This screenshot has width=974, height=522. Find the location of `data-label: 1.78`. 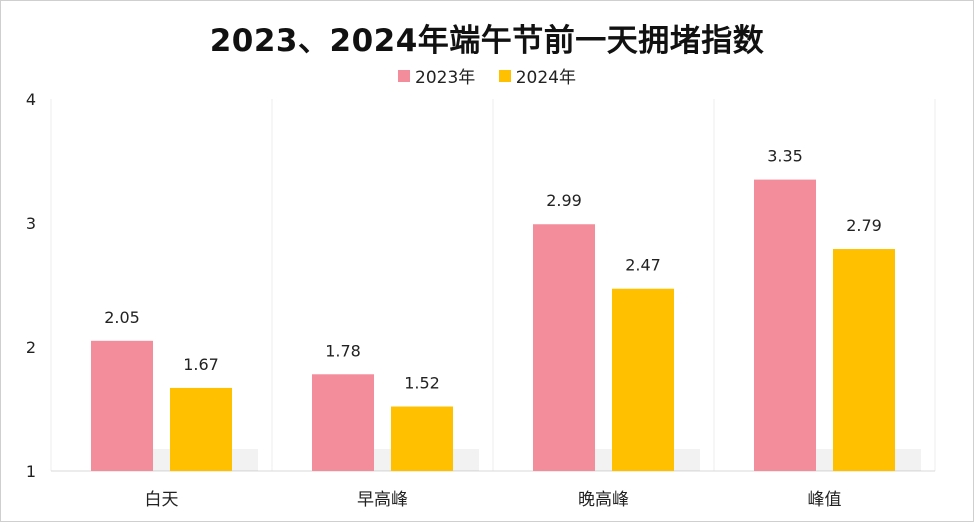

data-label: 1.78 is located at coordinates (343, 350).